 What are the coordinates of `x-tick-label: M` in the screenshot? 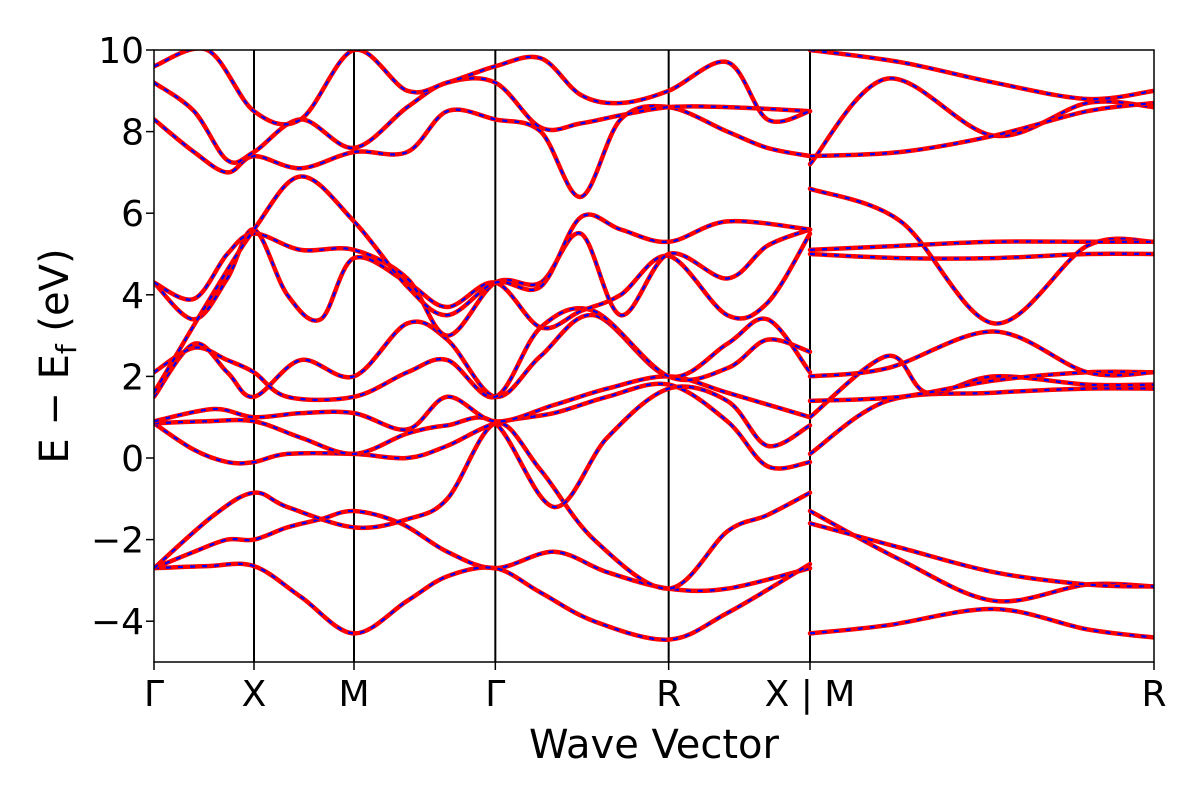 It's located at (353, 694).